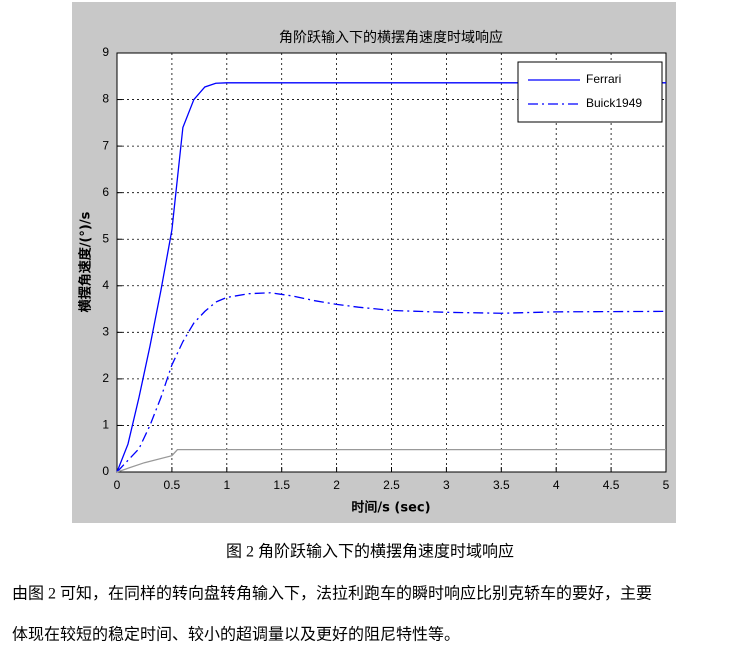  What do you see at coordinates (105, 425) in the screenshot?
I see `y-tick-label: 1` at bounding box center [105, 425].